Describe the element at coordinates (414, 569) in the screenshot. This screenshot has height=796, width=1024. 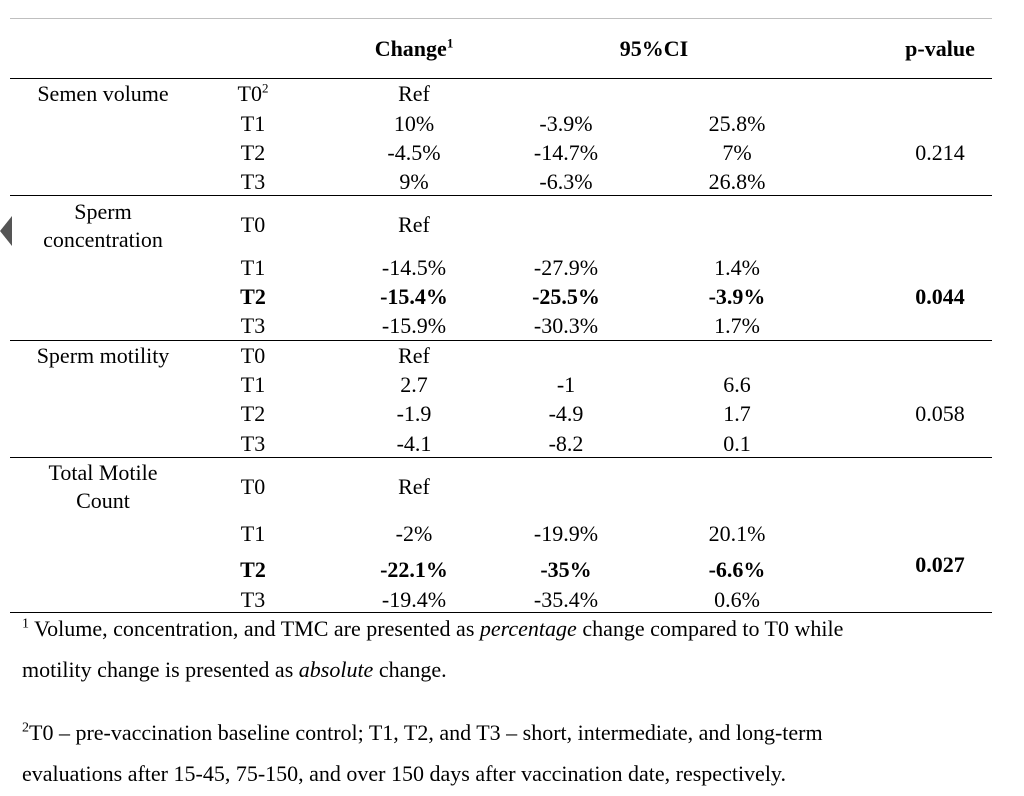
I see `change-cell: -22.1%` at that location.